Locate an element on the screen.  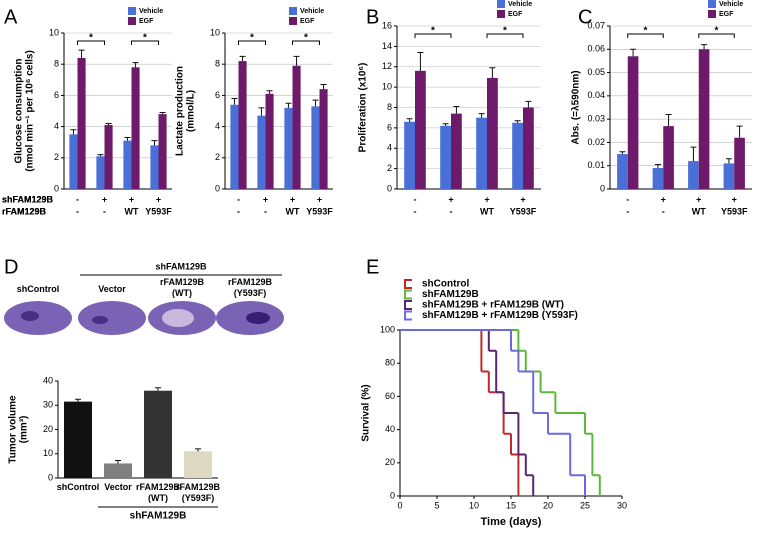
y-tick-label: 0.05 is located at coordinates (596, 72).